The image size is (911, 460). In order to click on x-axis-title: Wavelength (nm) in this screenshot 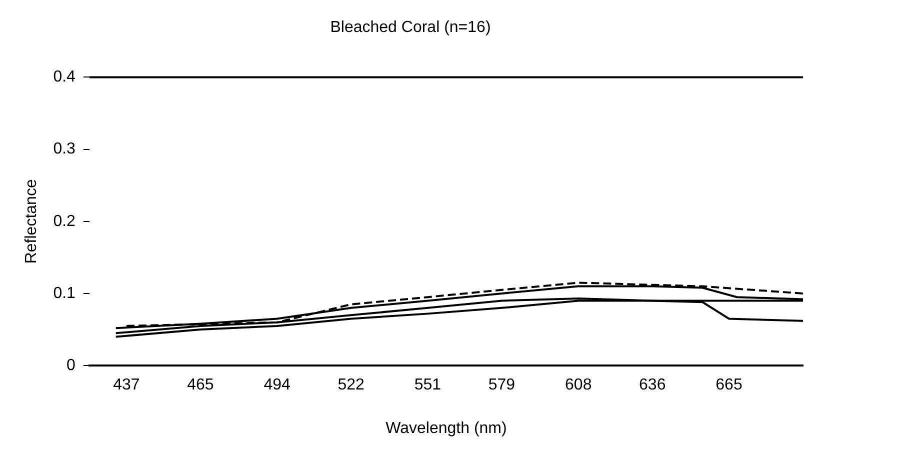, I will do `click(446, 428)`.